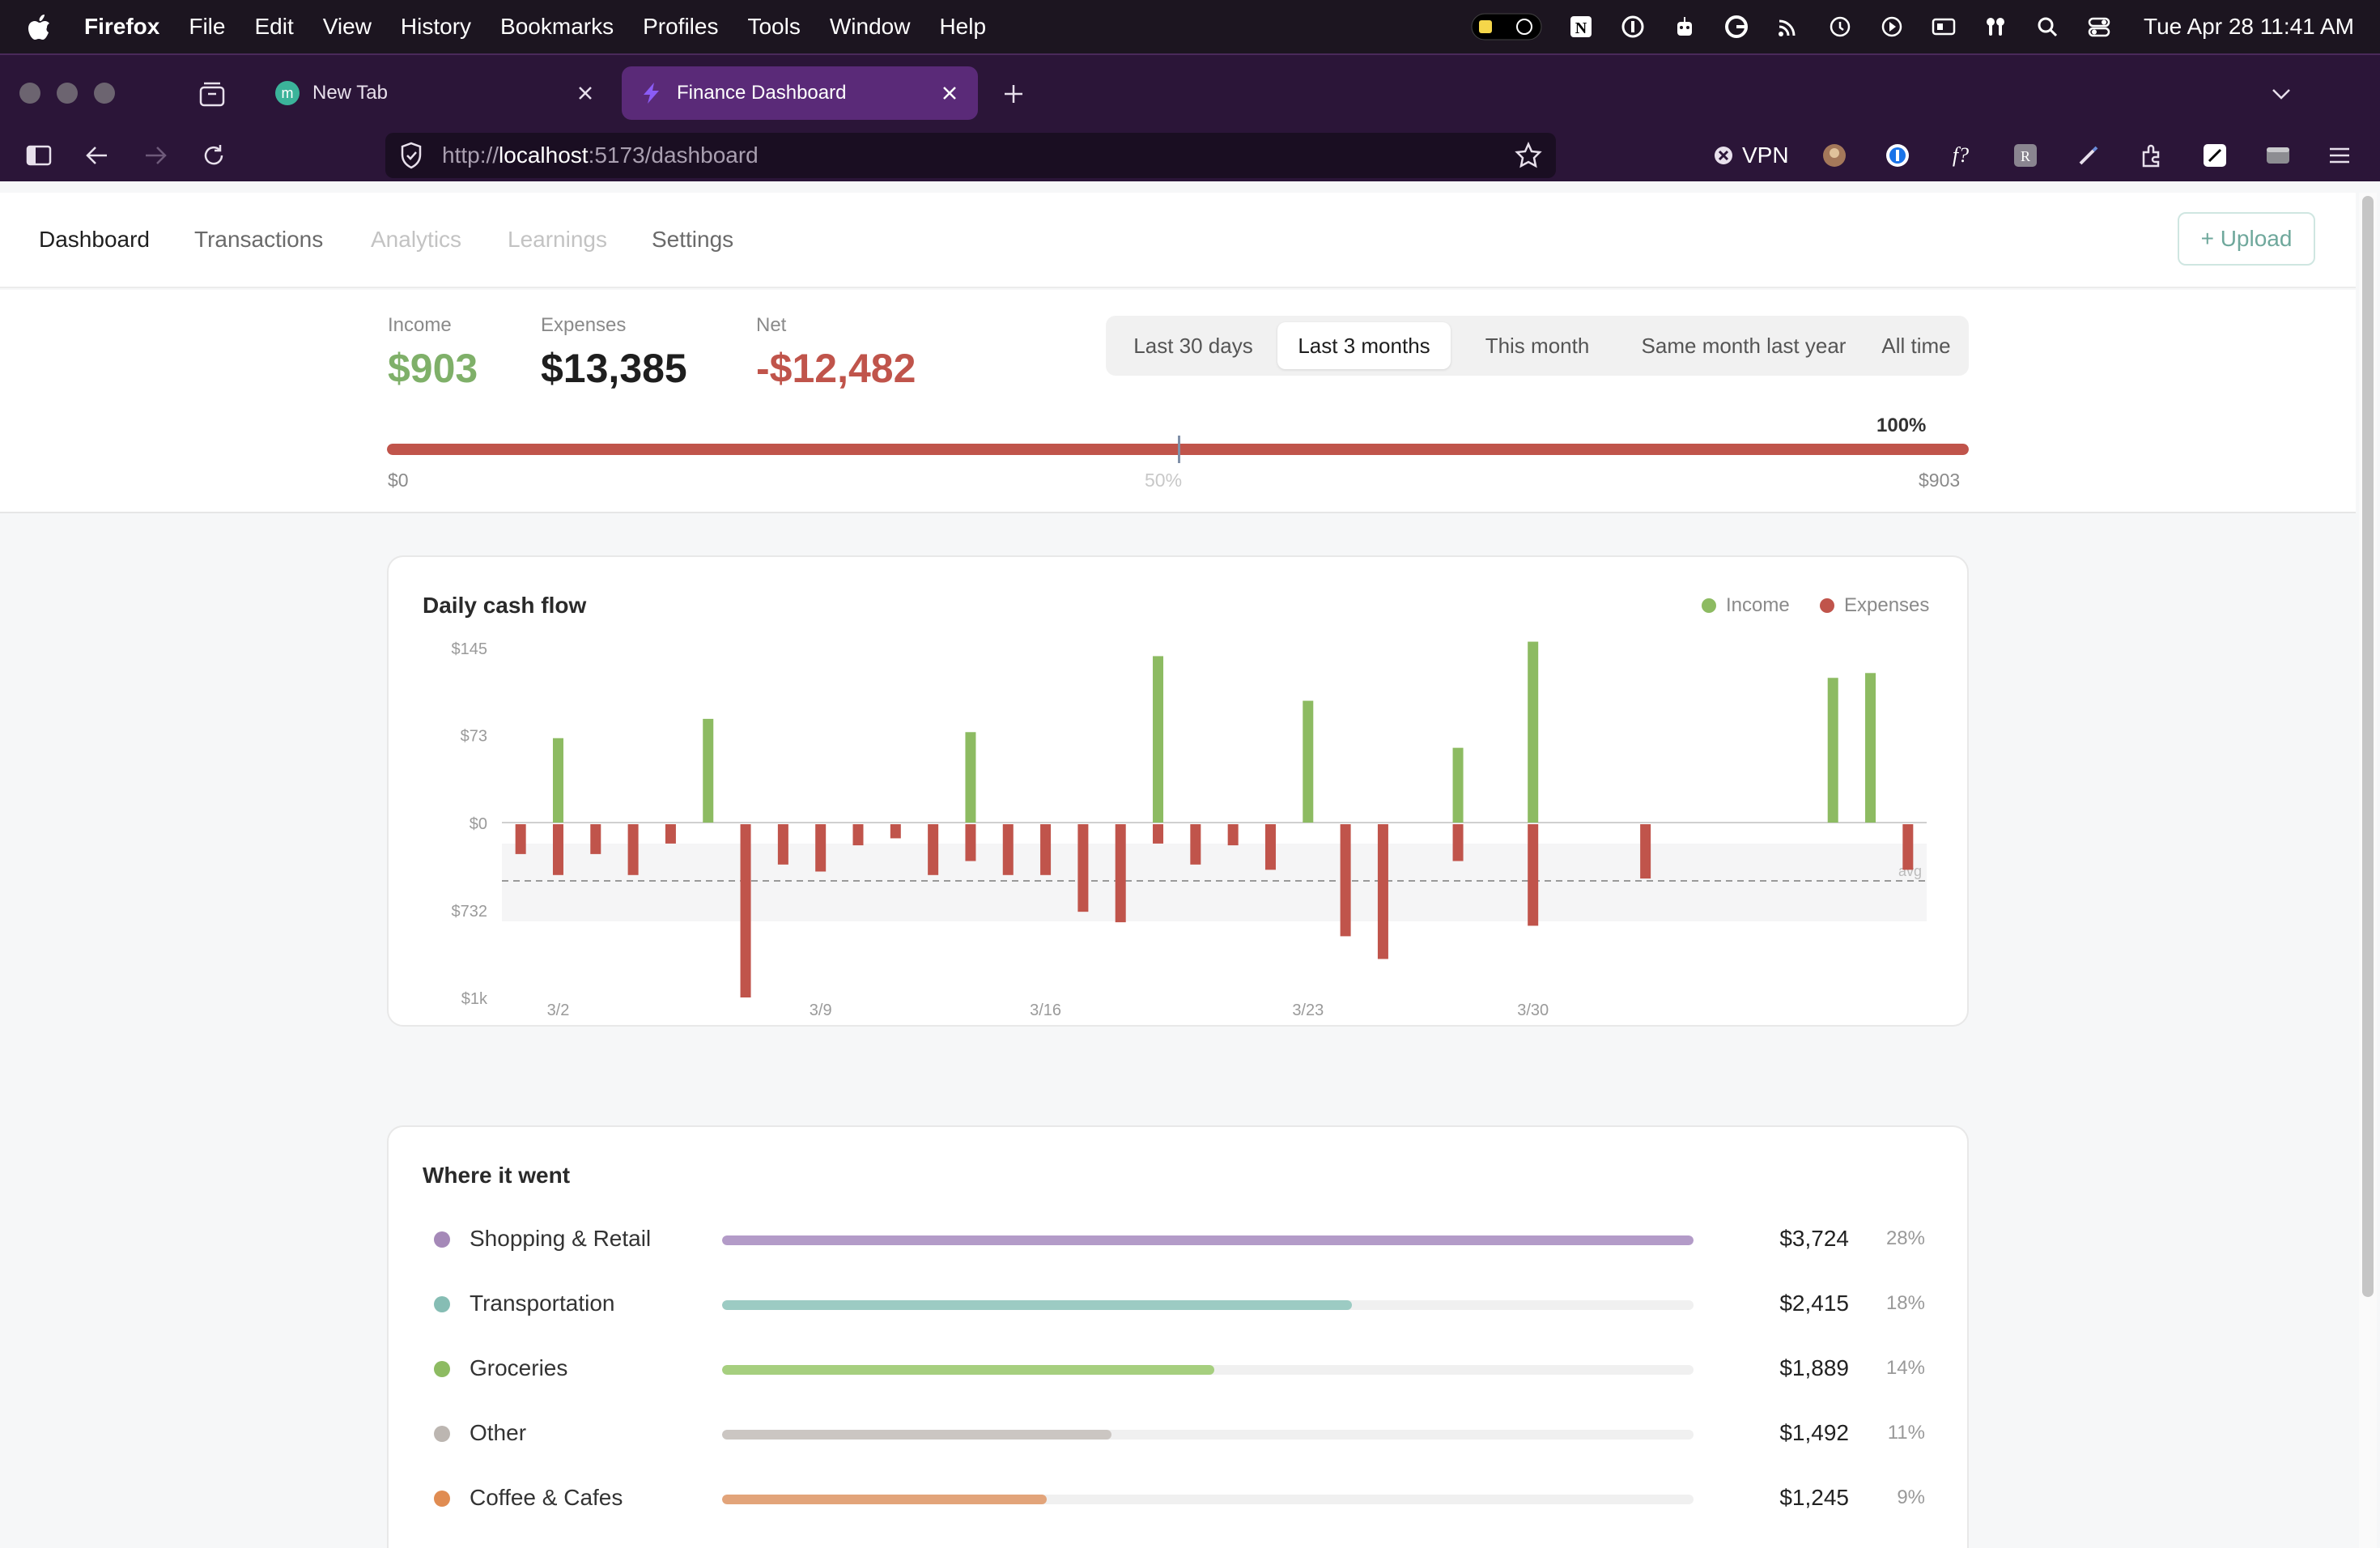 The image size is (2380, 1548). Describe the element at coordinates (1814, 1367) in the screenshot. I see `category-amount: $1,889` at that location.